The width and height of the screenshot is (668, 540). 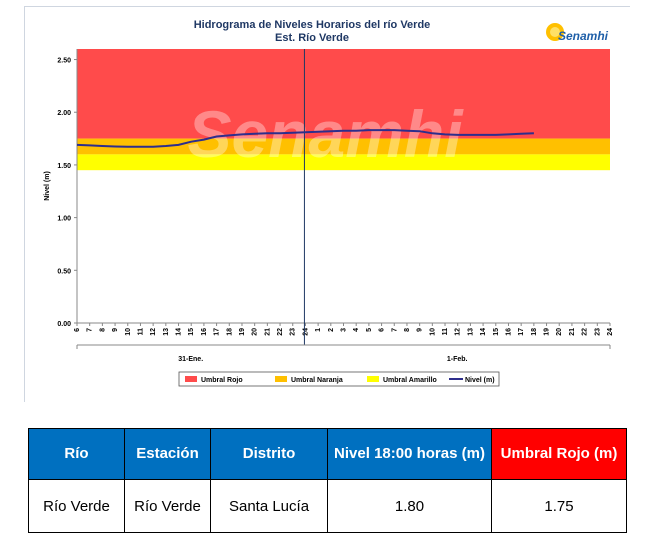 I want to click on x-tick-label-21: 3, so click(x=344, y=330).